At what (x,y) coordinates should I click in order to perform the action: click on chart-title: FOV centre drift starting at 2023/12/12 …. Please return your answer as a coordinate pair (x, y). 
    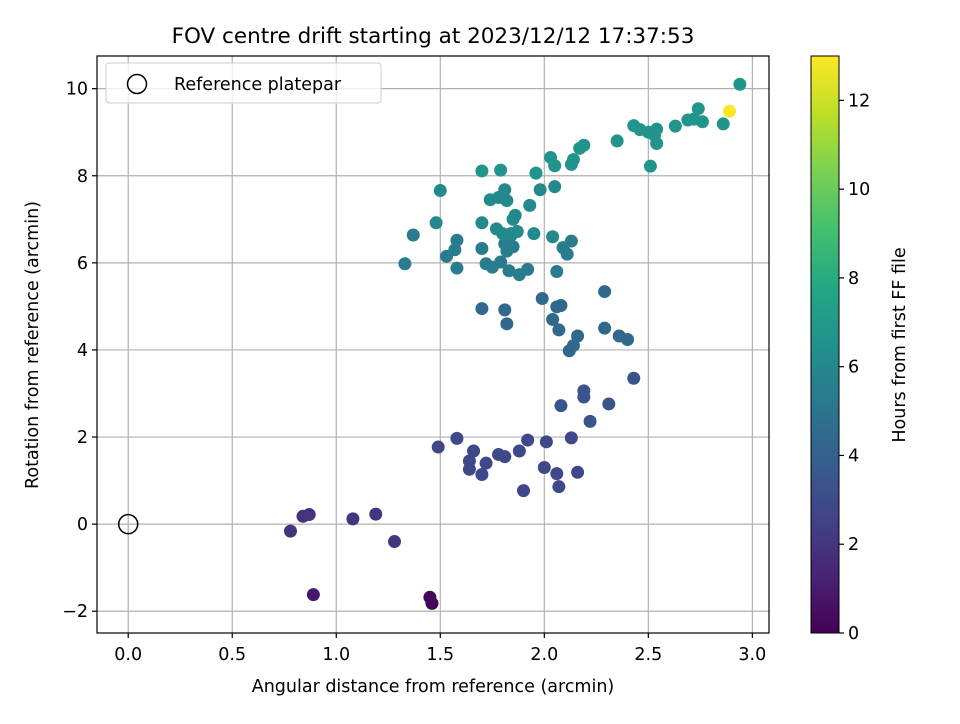
    Looking at the image, I should click on (433, 36).